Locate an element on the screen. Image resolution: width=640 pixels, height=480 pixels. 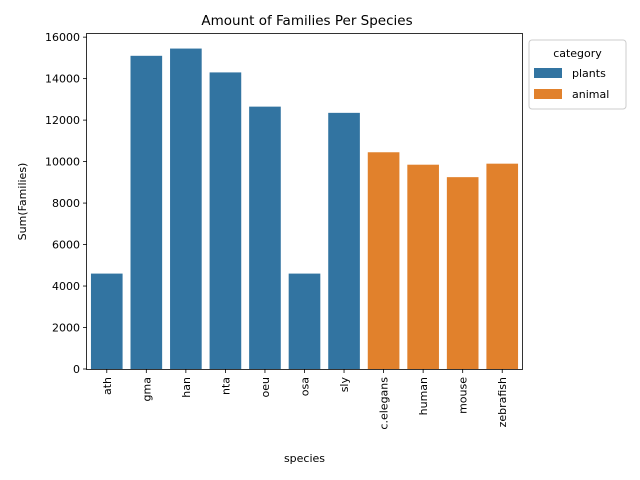
y-tick-label: 14000 is located at coordinates (62, 79).